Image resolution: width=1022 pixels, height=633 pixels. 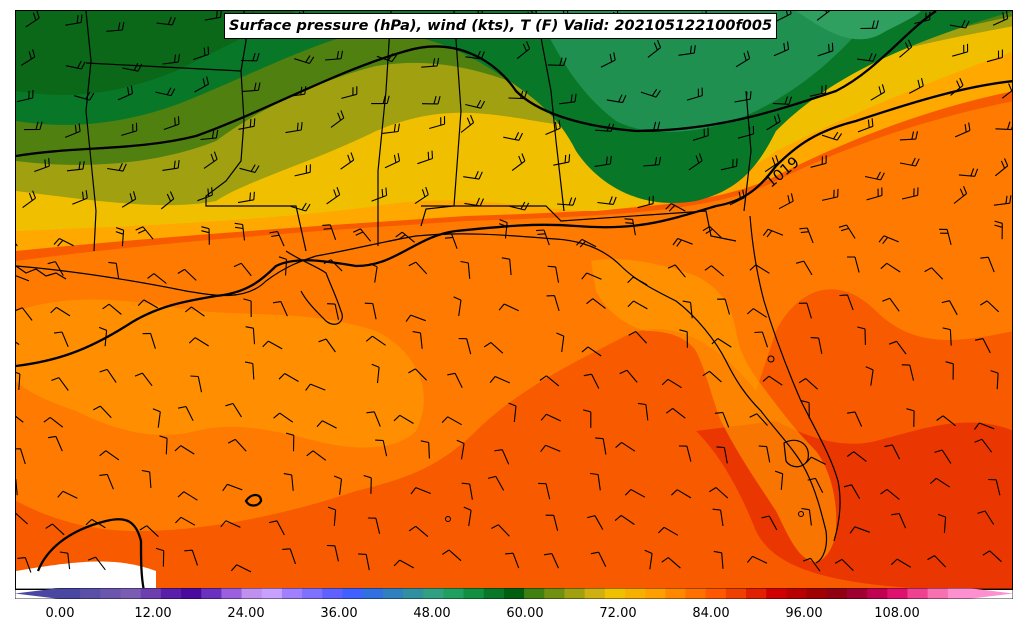 I want to click on small-lake, so click(x=771, y=359).